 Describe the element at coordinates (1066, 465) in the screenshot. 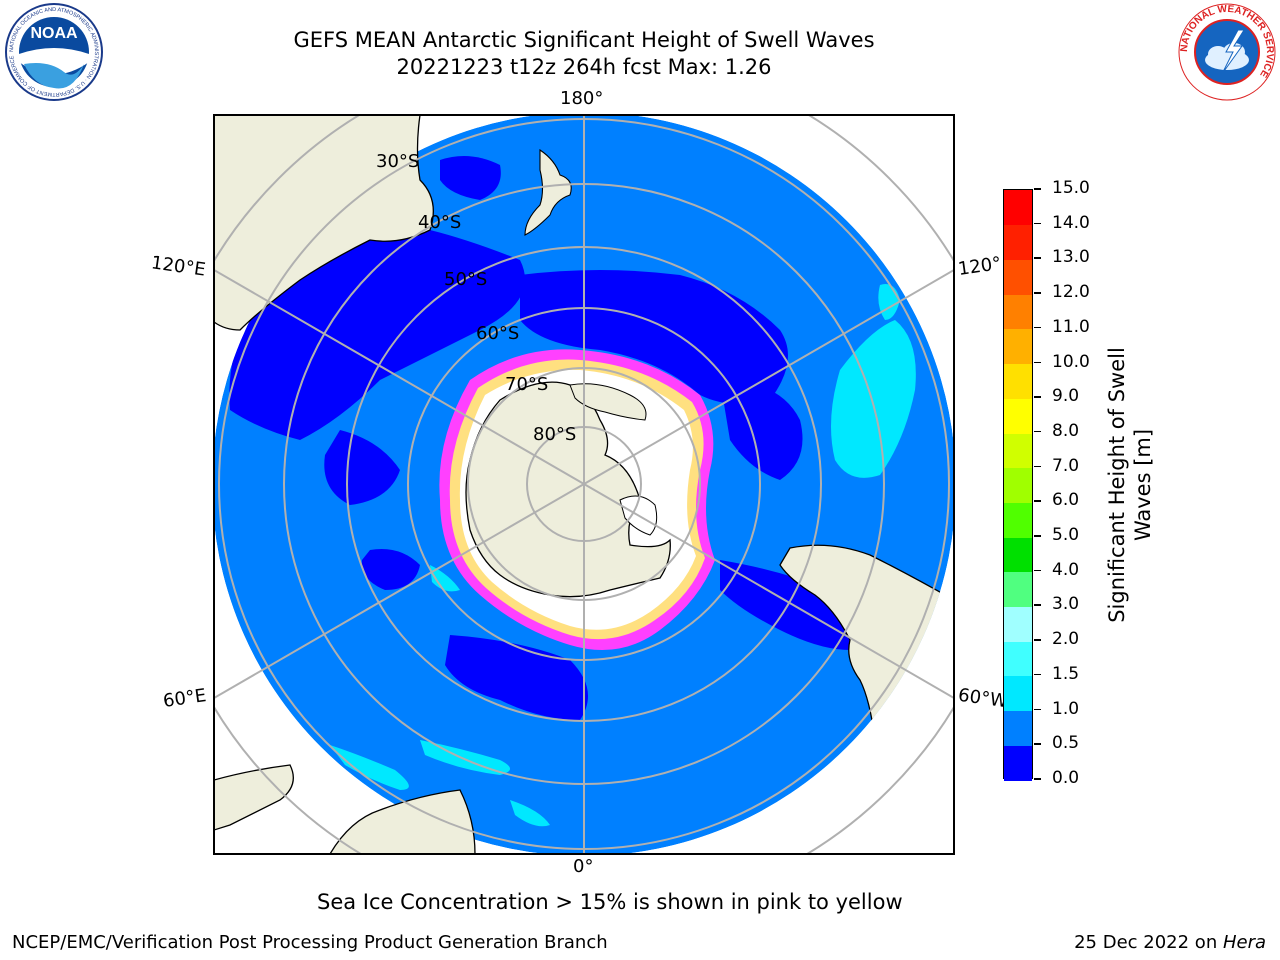

I see `colorbar-tick-label: 7.0` at that location.